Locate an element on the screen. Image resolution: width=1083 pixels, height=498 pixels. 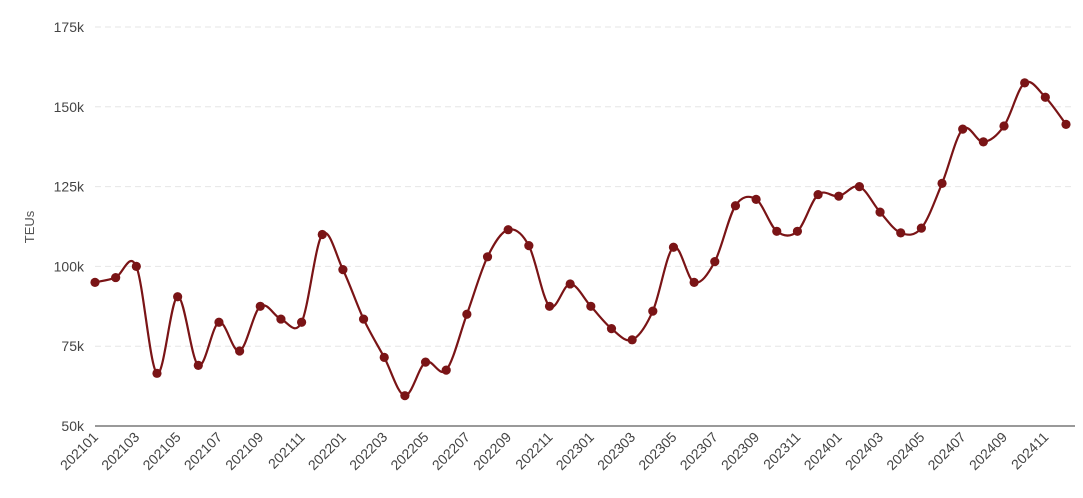
x-tick-label: 202307 is located at coordinates (699, 451).